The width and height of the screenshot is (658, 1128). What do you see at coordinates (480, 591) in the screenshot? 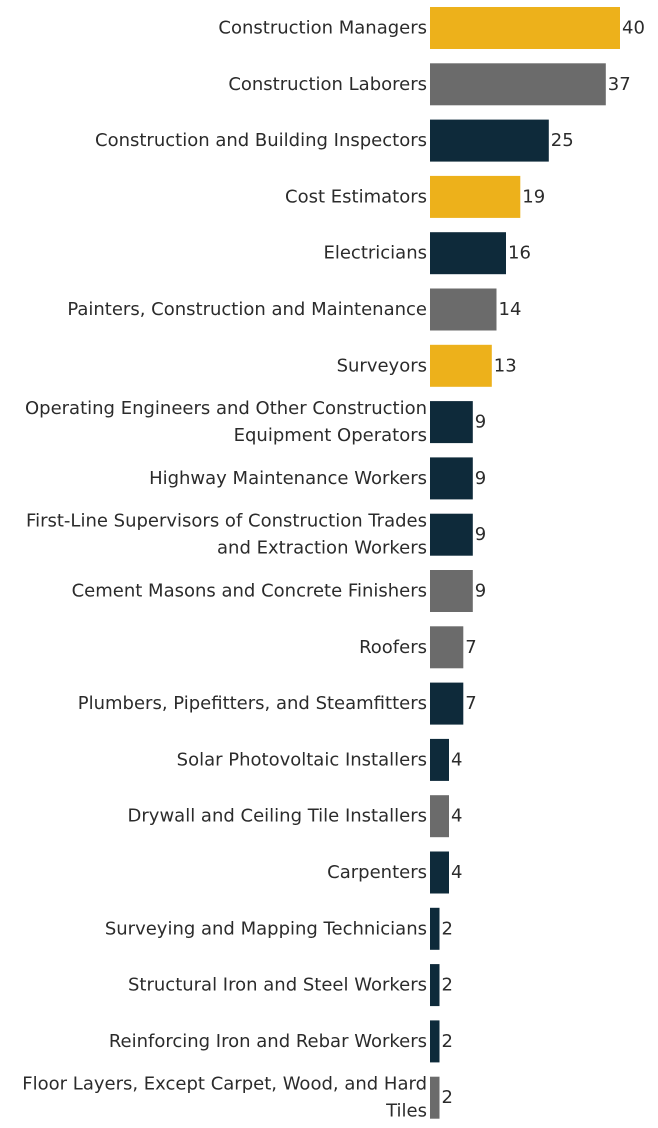
I see `value-label-cement-masons-and-concrete-finishers: 9` at bounding box center [480, 591].